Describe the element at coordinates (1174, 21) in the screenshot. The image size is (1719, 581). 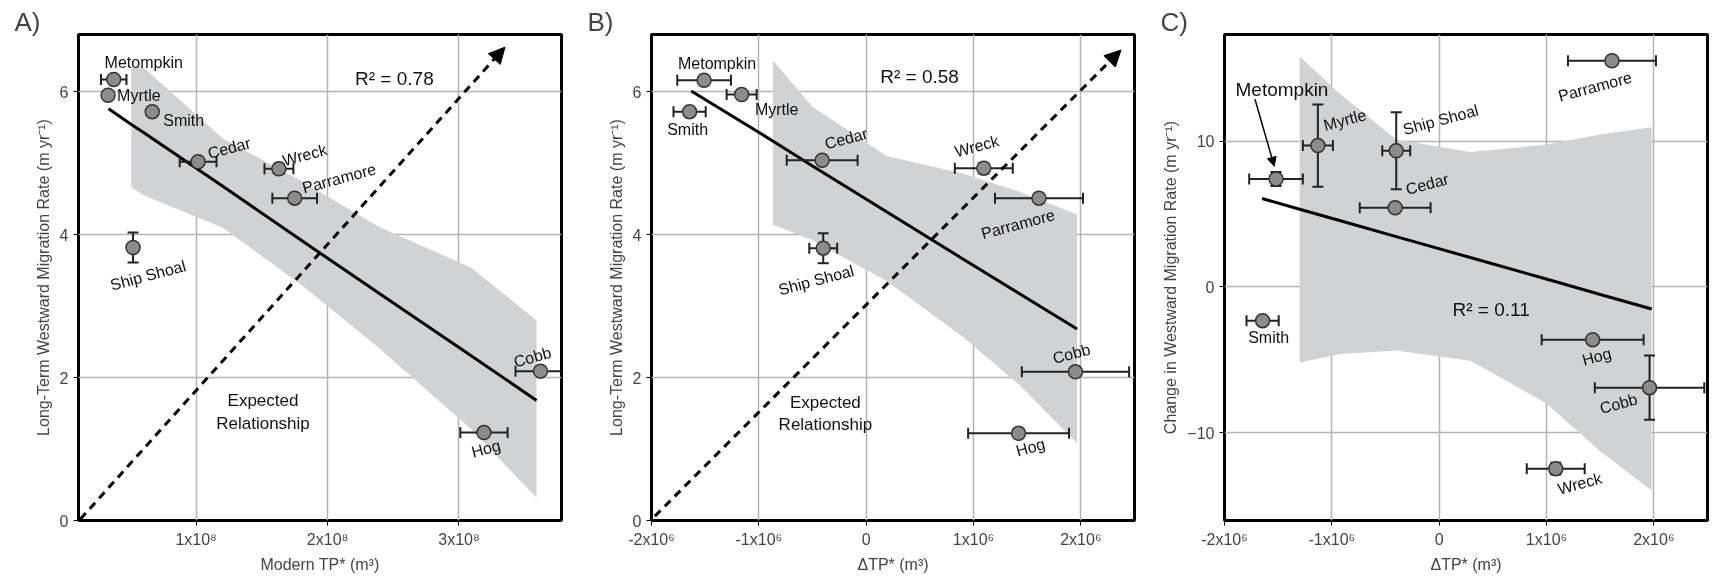
I see `chart-title: C)` at that location.